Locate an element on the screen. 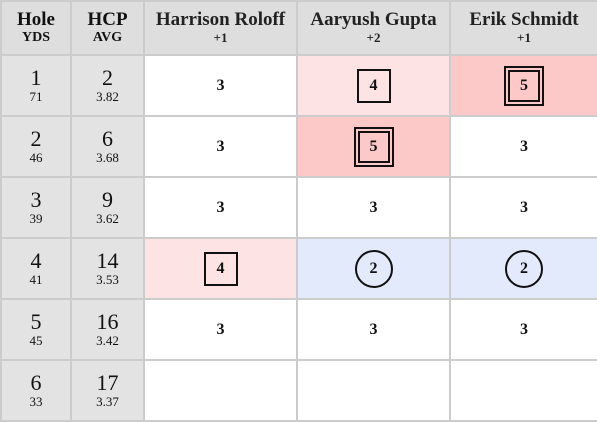  hcp-header: HCP AVG is located at coordinates (107, 28).